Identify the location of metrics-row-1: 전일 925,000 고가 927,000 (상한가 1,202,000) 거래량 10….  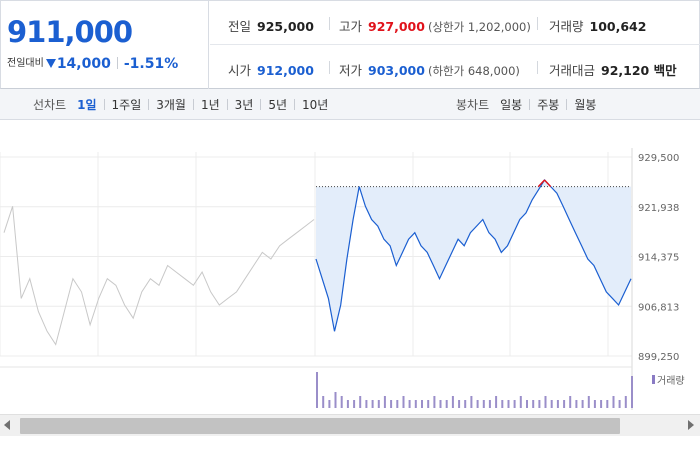
(455, 23).